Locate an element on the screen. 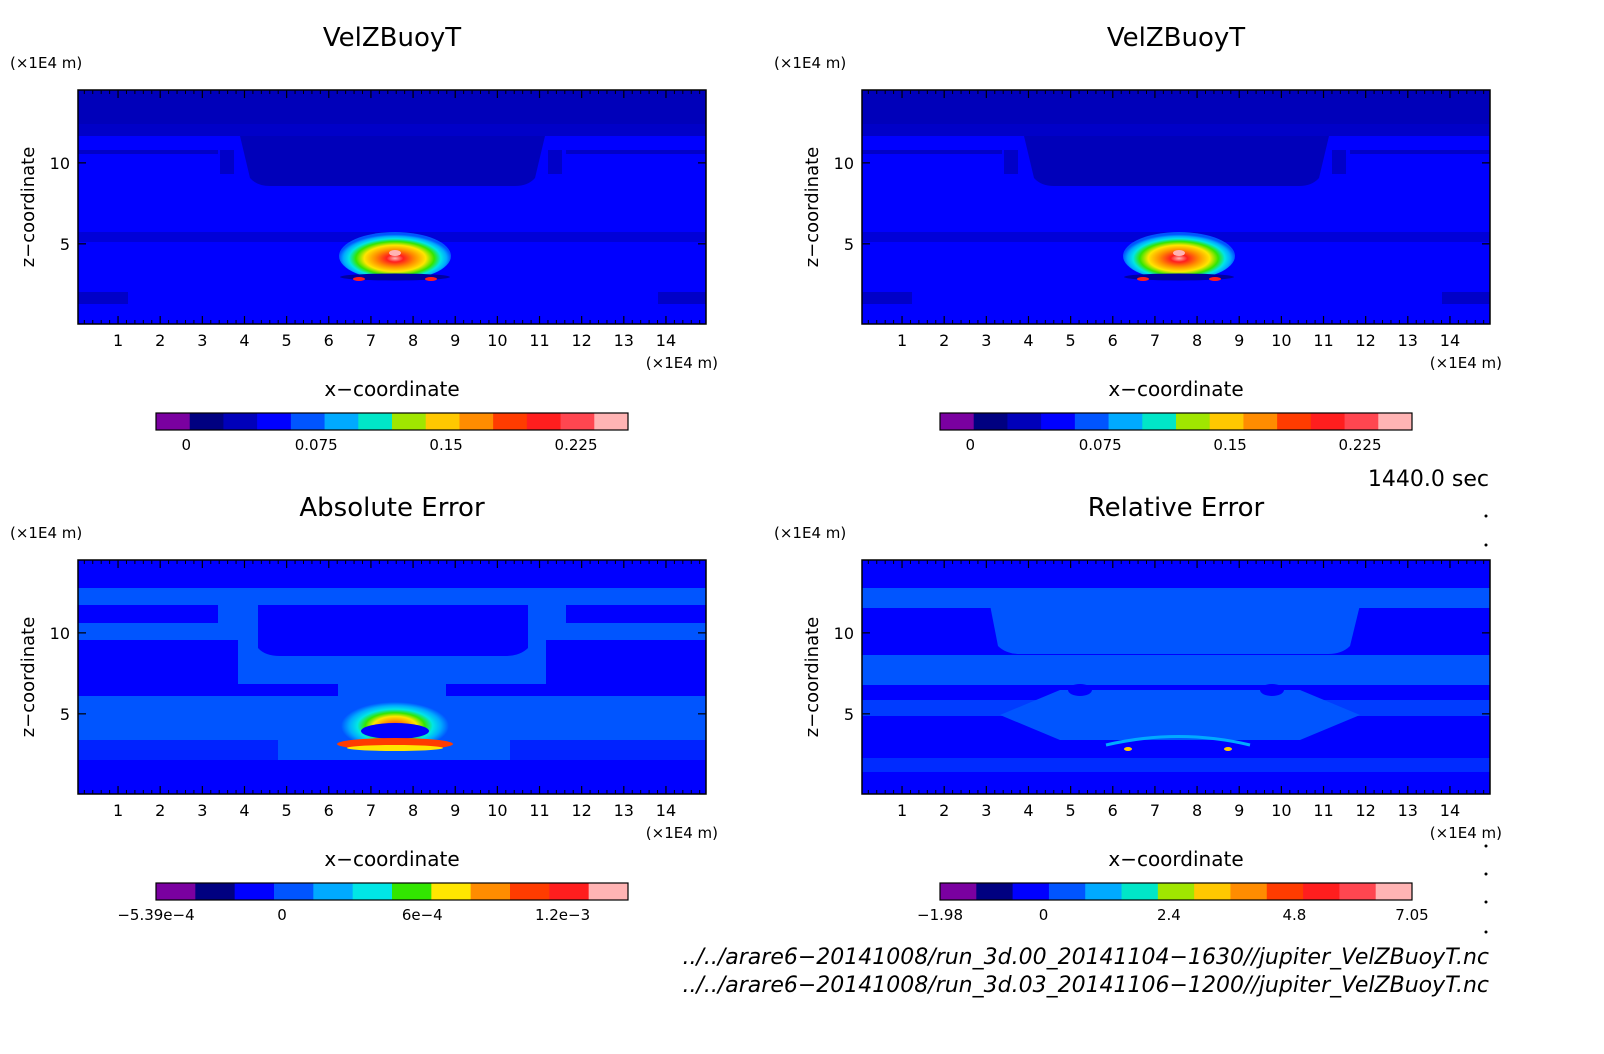  panel-title: Relative Error is located at coordinates (1176, 508).